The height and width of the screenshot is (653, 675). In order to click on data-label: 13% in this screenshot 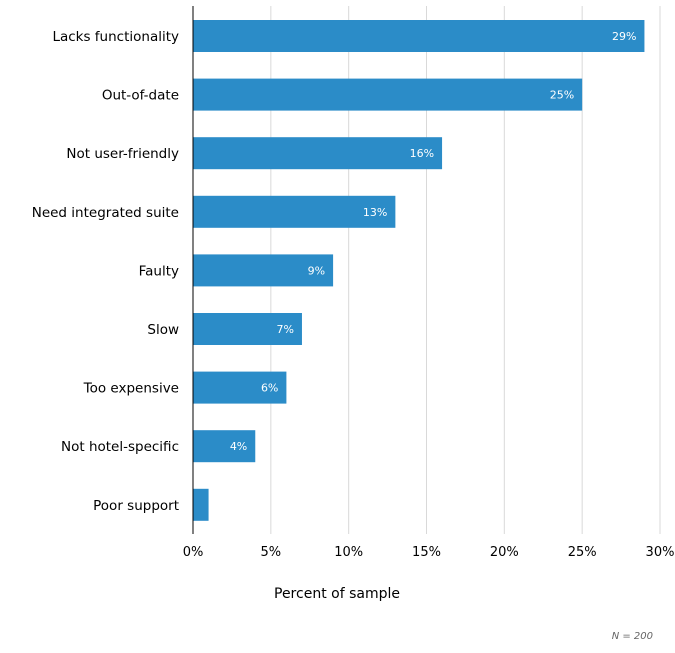, I will do `click(375, 212)`.